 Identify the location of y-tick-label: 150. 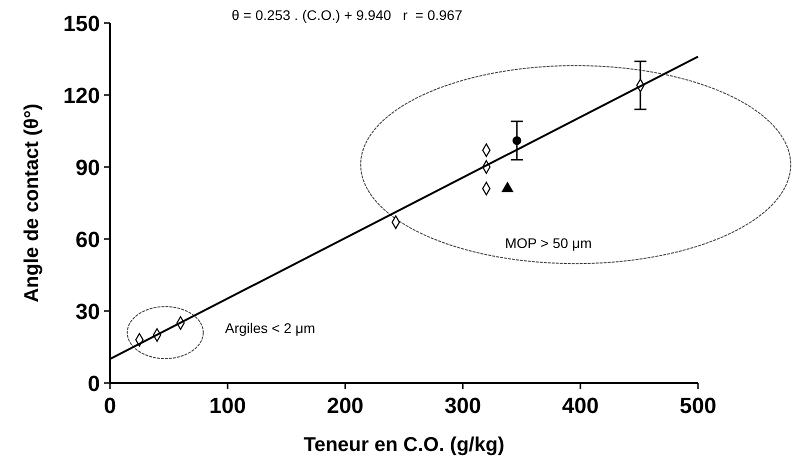
(81, 23).